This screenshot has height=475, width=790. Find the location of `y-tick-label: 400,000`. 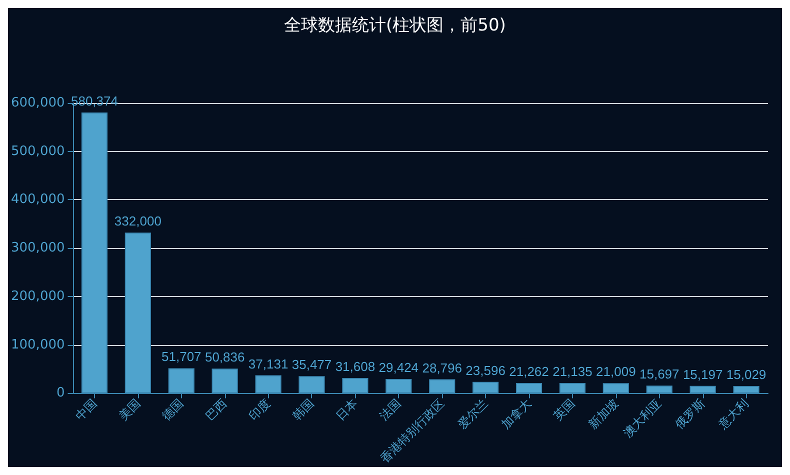

y-tick-label: 400,000 is located at coordinates (37, 200).